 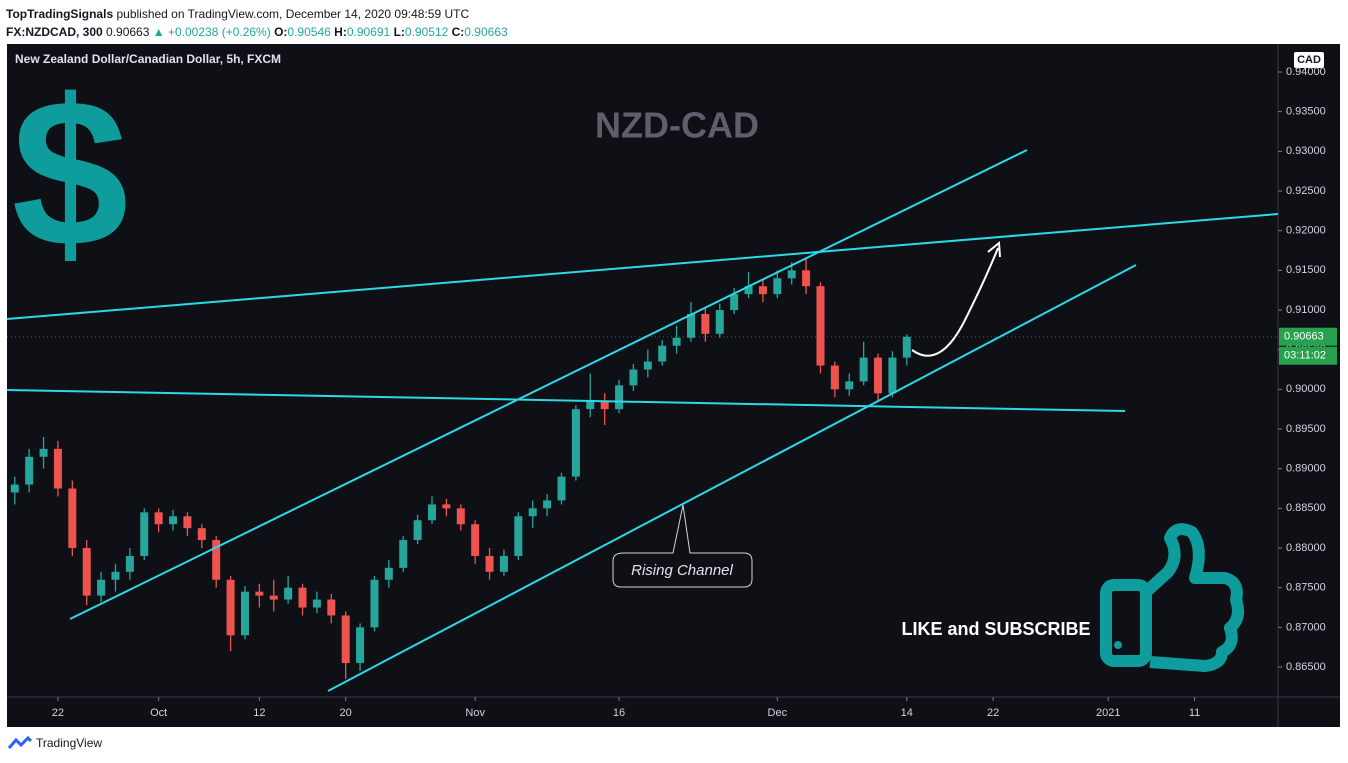 I want to click on arrow-head, so click(x=994, y=249).